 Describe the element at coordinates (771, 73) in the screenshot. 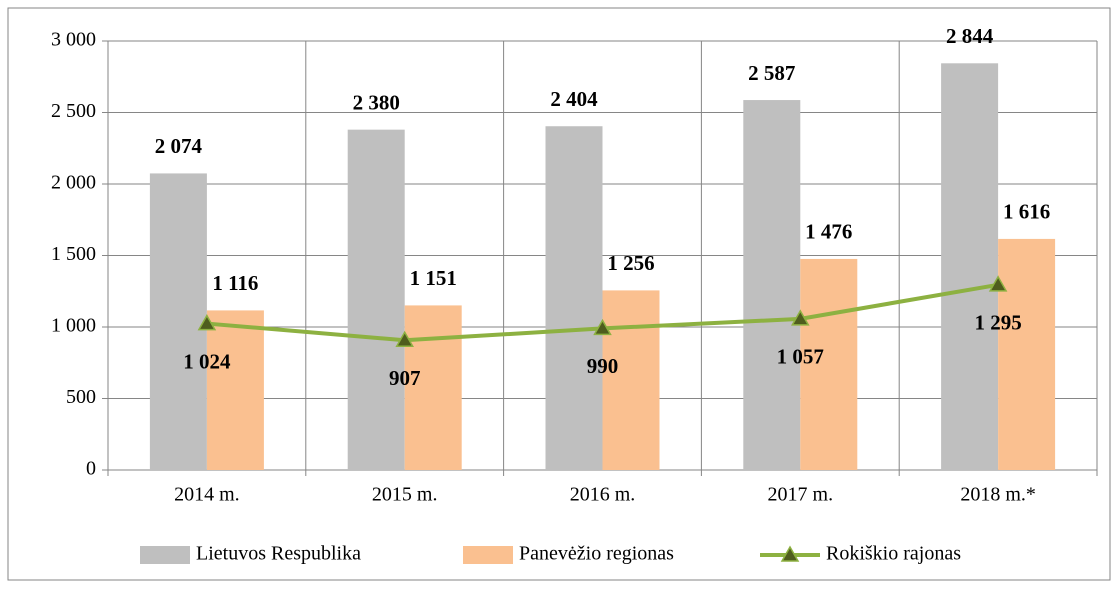

I see `data-label: 2 587` at that location.